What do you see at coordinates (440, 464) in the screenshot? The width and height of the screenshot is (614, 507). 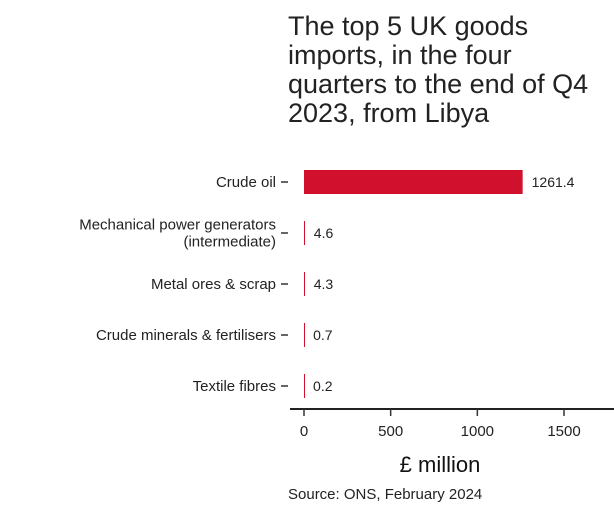 I see `x-axis-title: £ million` at bounding box center [440, 464].